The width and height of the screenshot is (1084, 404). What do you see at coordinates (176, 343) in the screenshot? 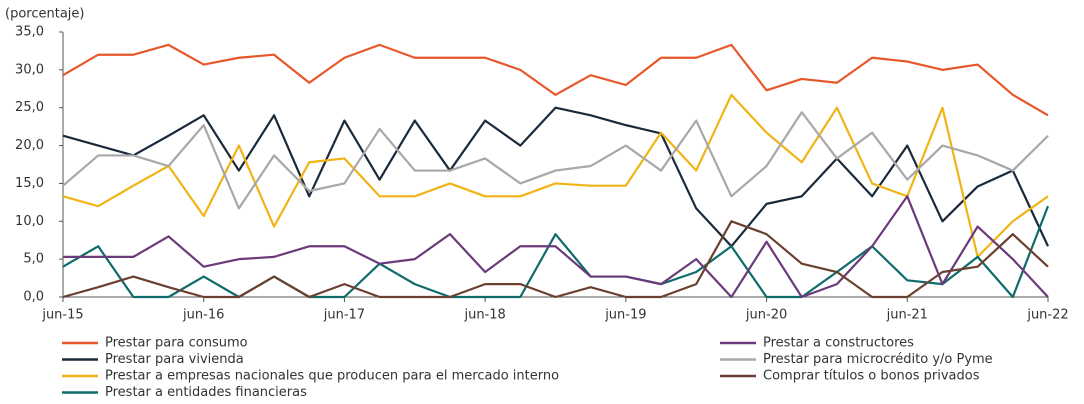
I see `legend-label: Prestar para consumo` at bounding box center [176, 343].